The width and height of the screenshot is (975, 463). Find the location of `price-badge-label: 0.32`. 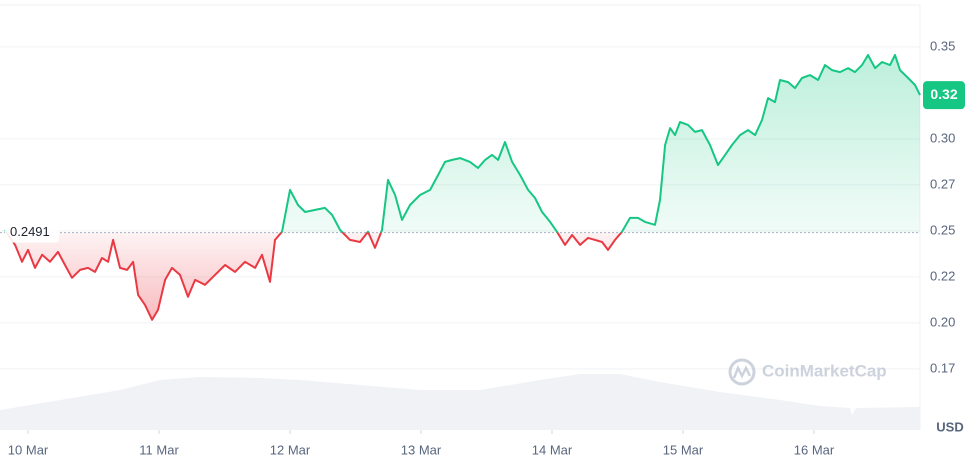

price-badge-label: 0.32 is located at coordinates (943, 94).